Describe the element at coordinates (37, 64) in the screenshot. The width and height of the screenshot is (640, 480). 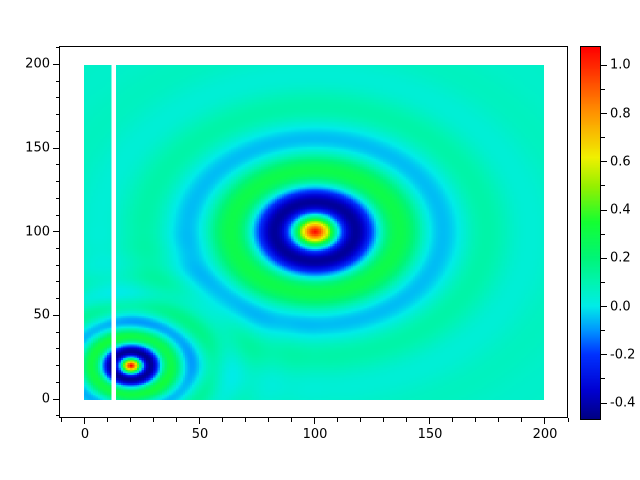
I see `y-tick-label: 200` at that location.